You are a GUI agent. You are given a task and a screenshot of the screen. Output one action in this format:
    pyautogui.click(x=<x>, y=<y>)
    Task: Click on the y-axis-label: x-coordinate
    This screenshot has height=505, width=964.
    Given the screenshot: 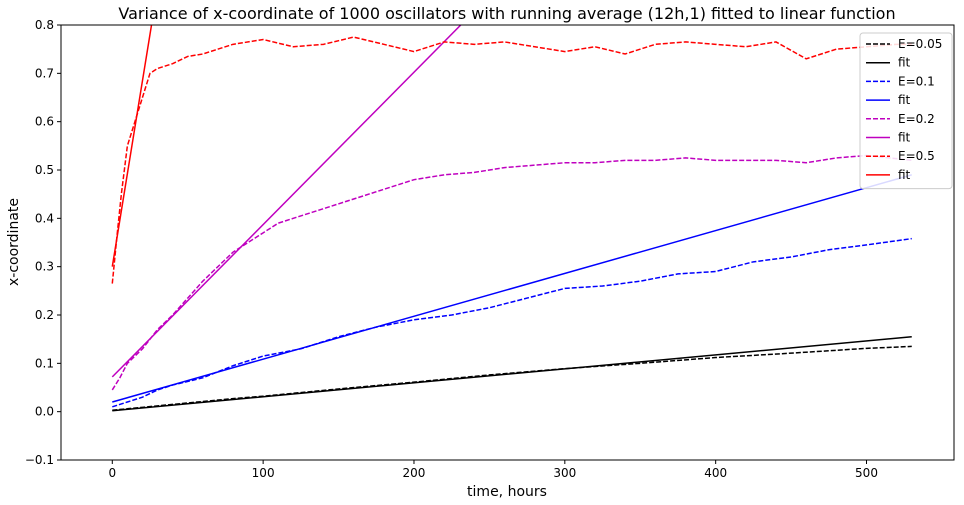 What is the action you would take?
    pyautogui.click(x=14, y=242)
    